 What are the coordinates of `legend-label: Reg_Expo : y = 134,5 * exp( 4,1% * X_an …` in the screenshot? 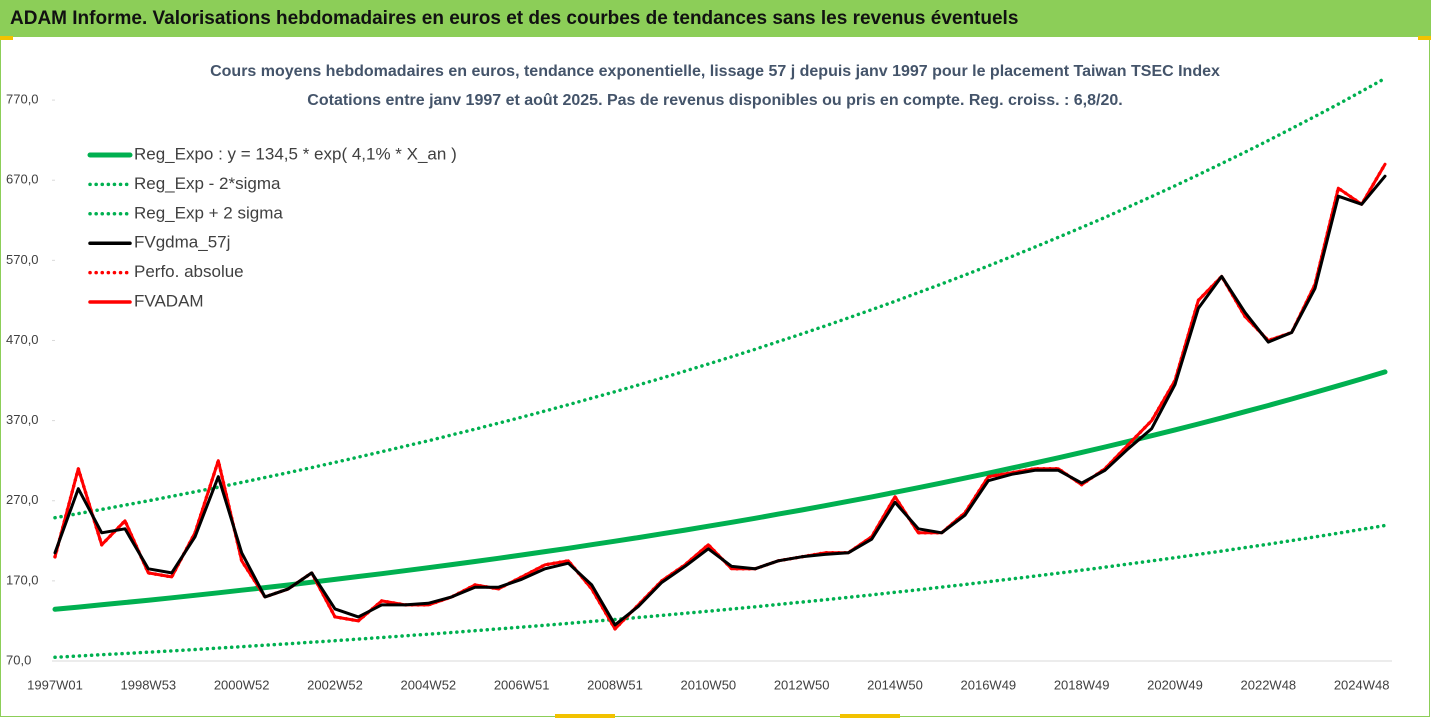 It's located at (295, 153).